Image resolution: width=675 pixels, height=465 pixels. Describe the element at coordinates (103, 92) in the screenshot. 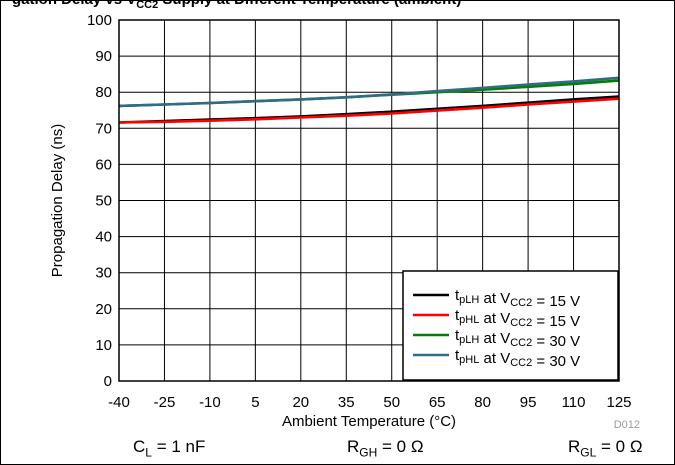

I see `y-tick-label: 80` at that location.